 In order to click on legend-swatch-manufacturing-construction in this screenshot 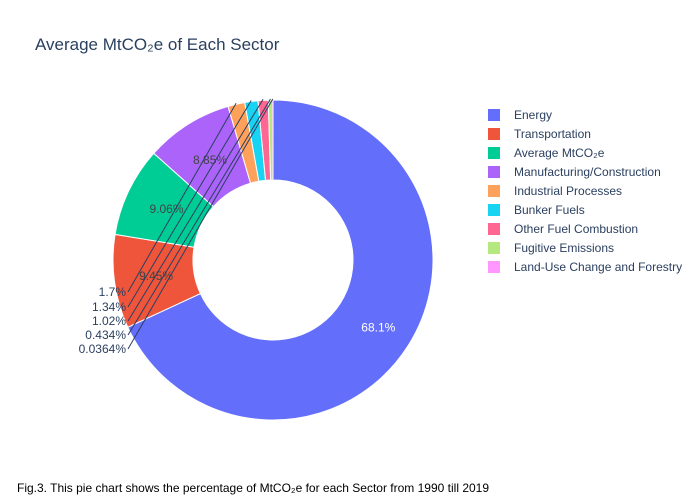, I will do `click(494, 172)`.